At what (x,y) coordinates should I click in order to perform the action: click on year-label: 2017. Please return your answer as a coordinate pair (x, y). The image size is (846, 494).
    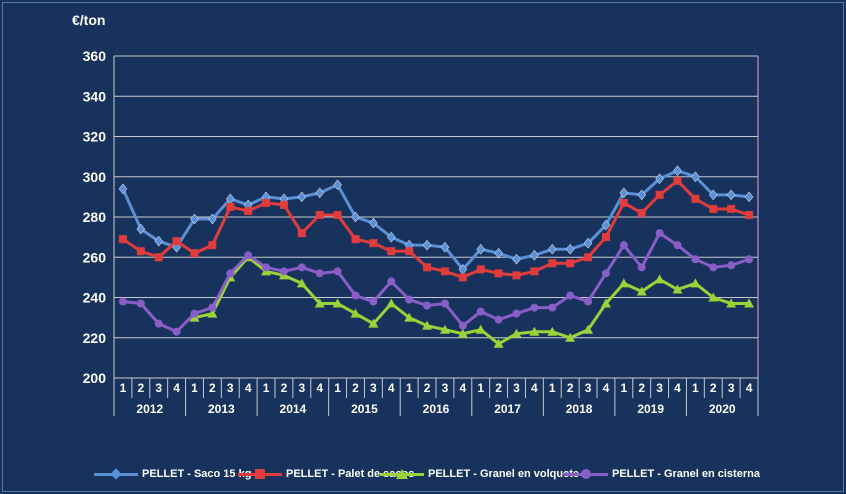
    Looking at the image, I should click on (507, 409).